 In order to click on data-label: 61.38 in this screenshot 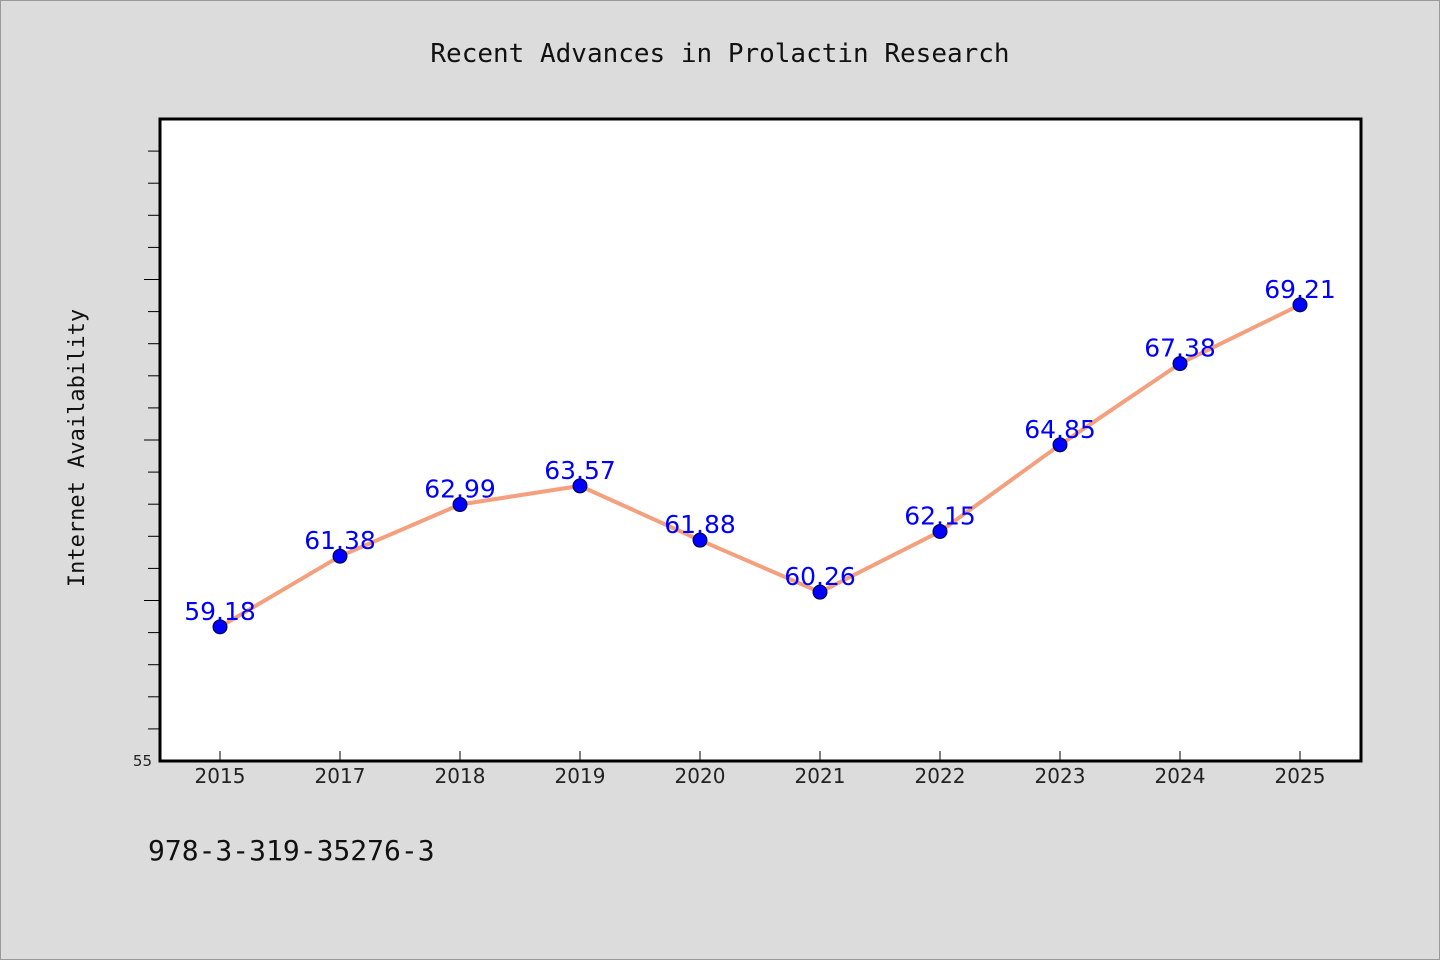, I will do `click(340, 540)`.